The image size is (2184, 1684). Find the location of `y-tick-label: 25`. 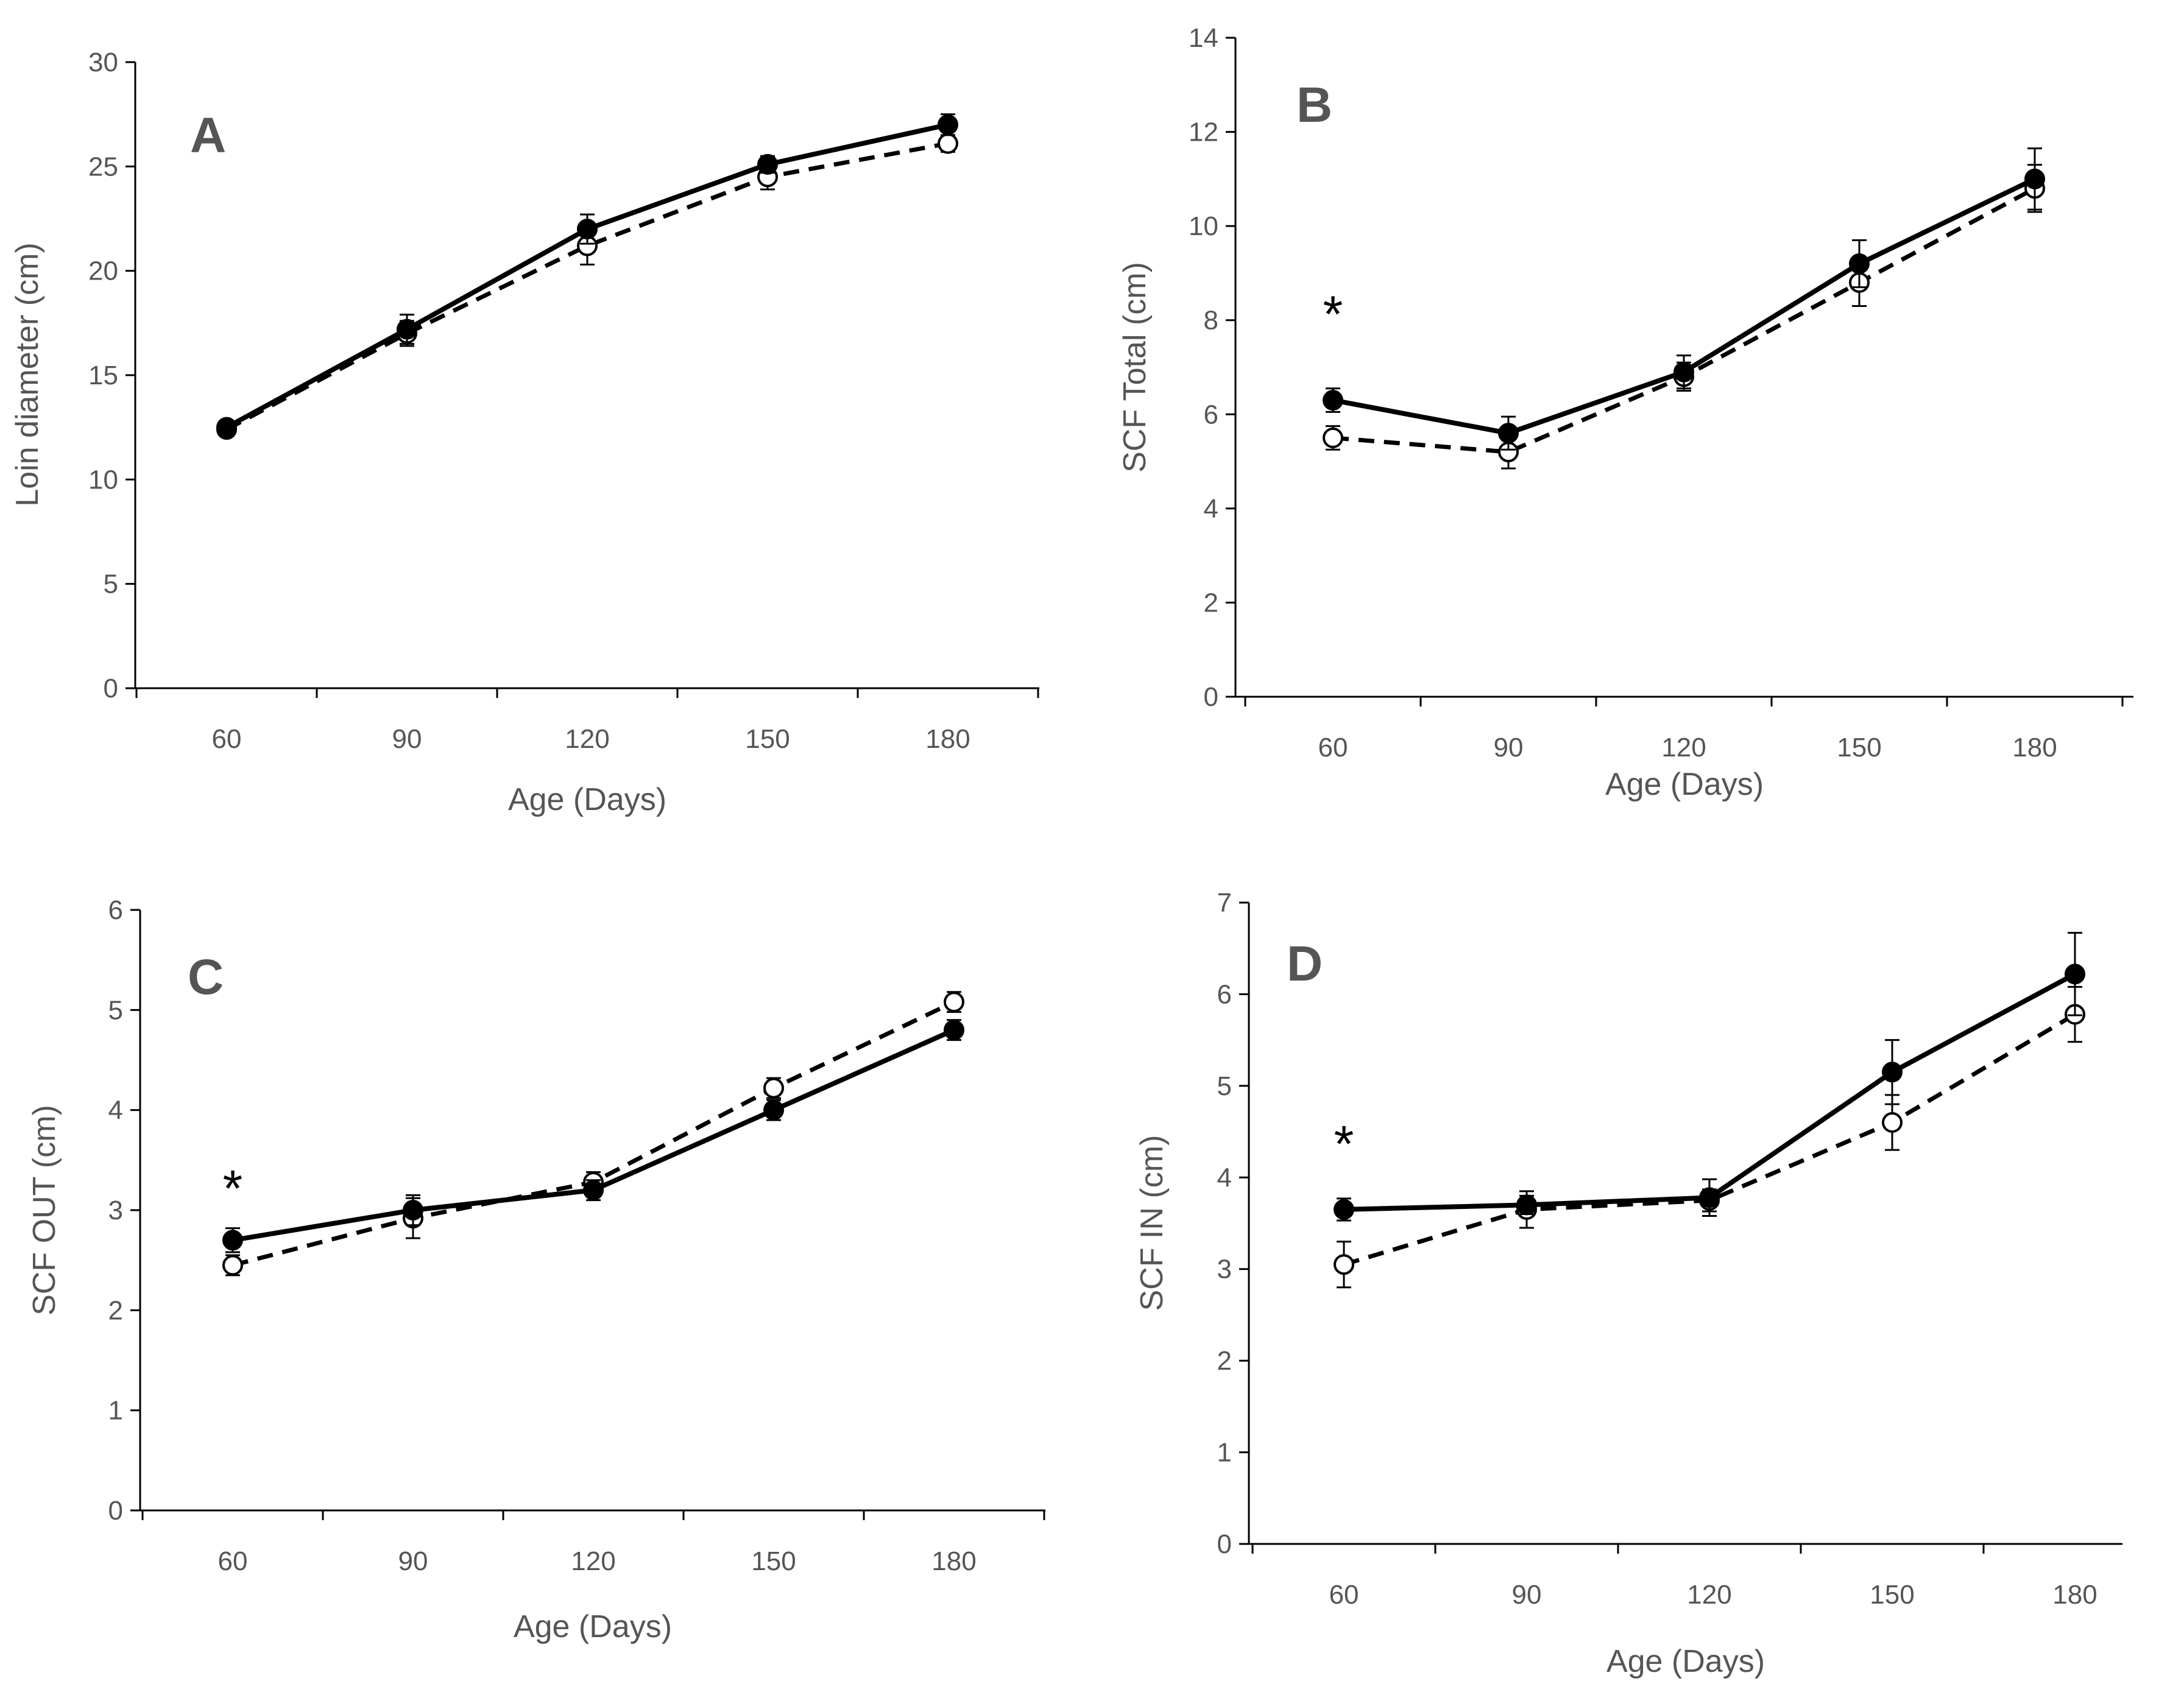

y-tick-label: 25 is located at coordinates (103, 166).